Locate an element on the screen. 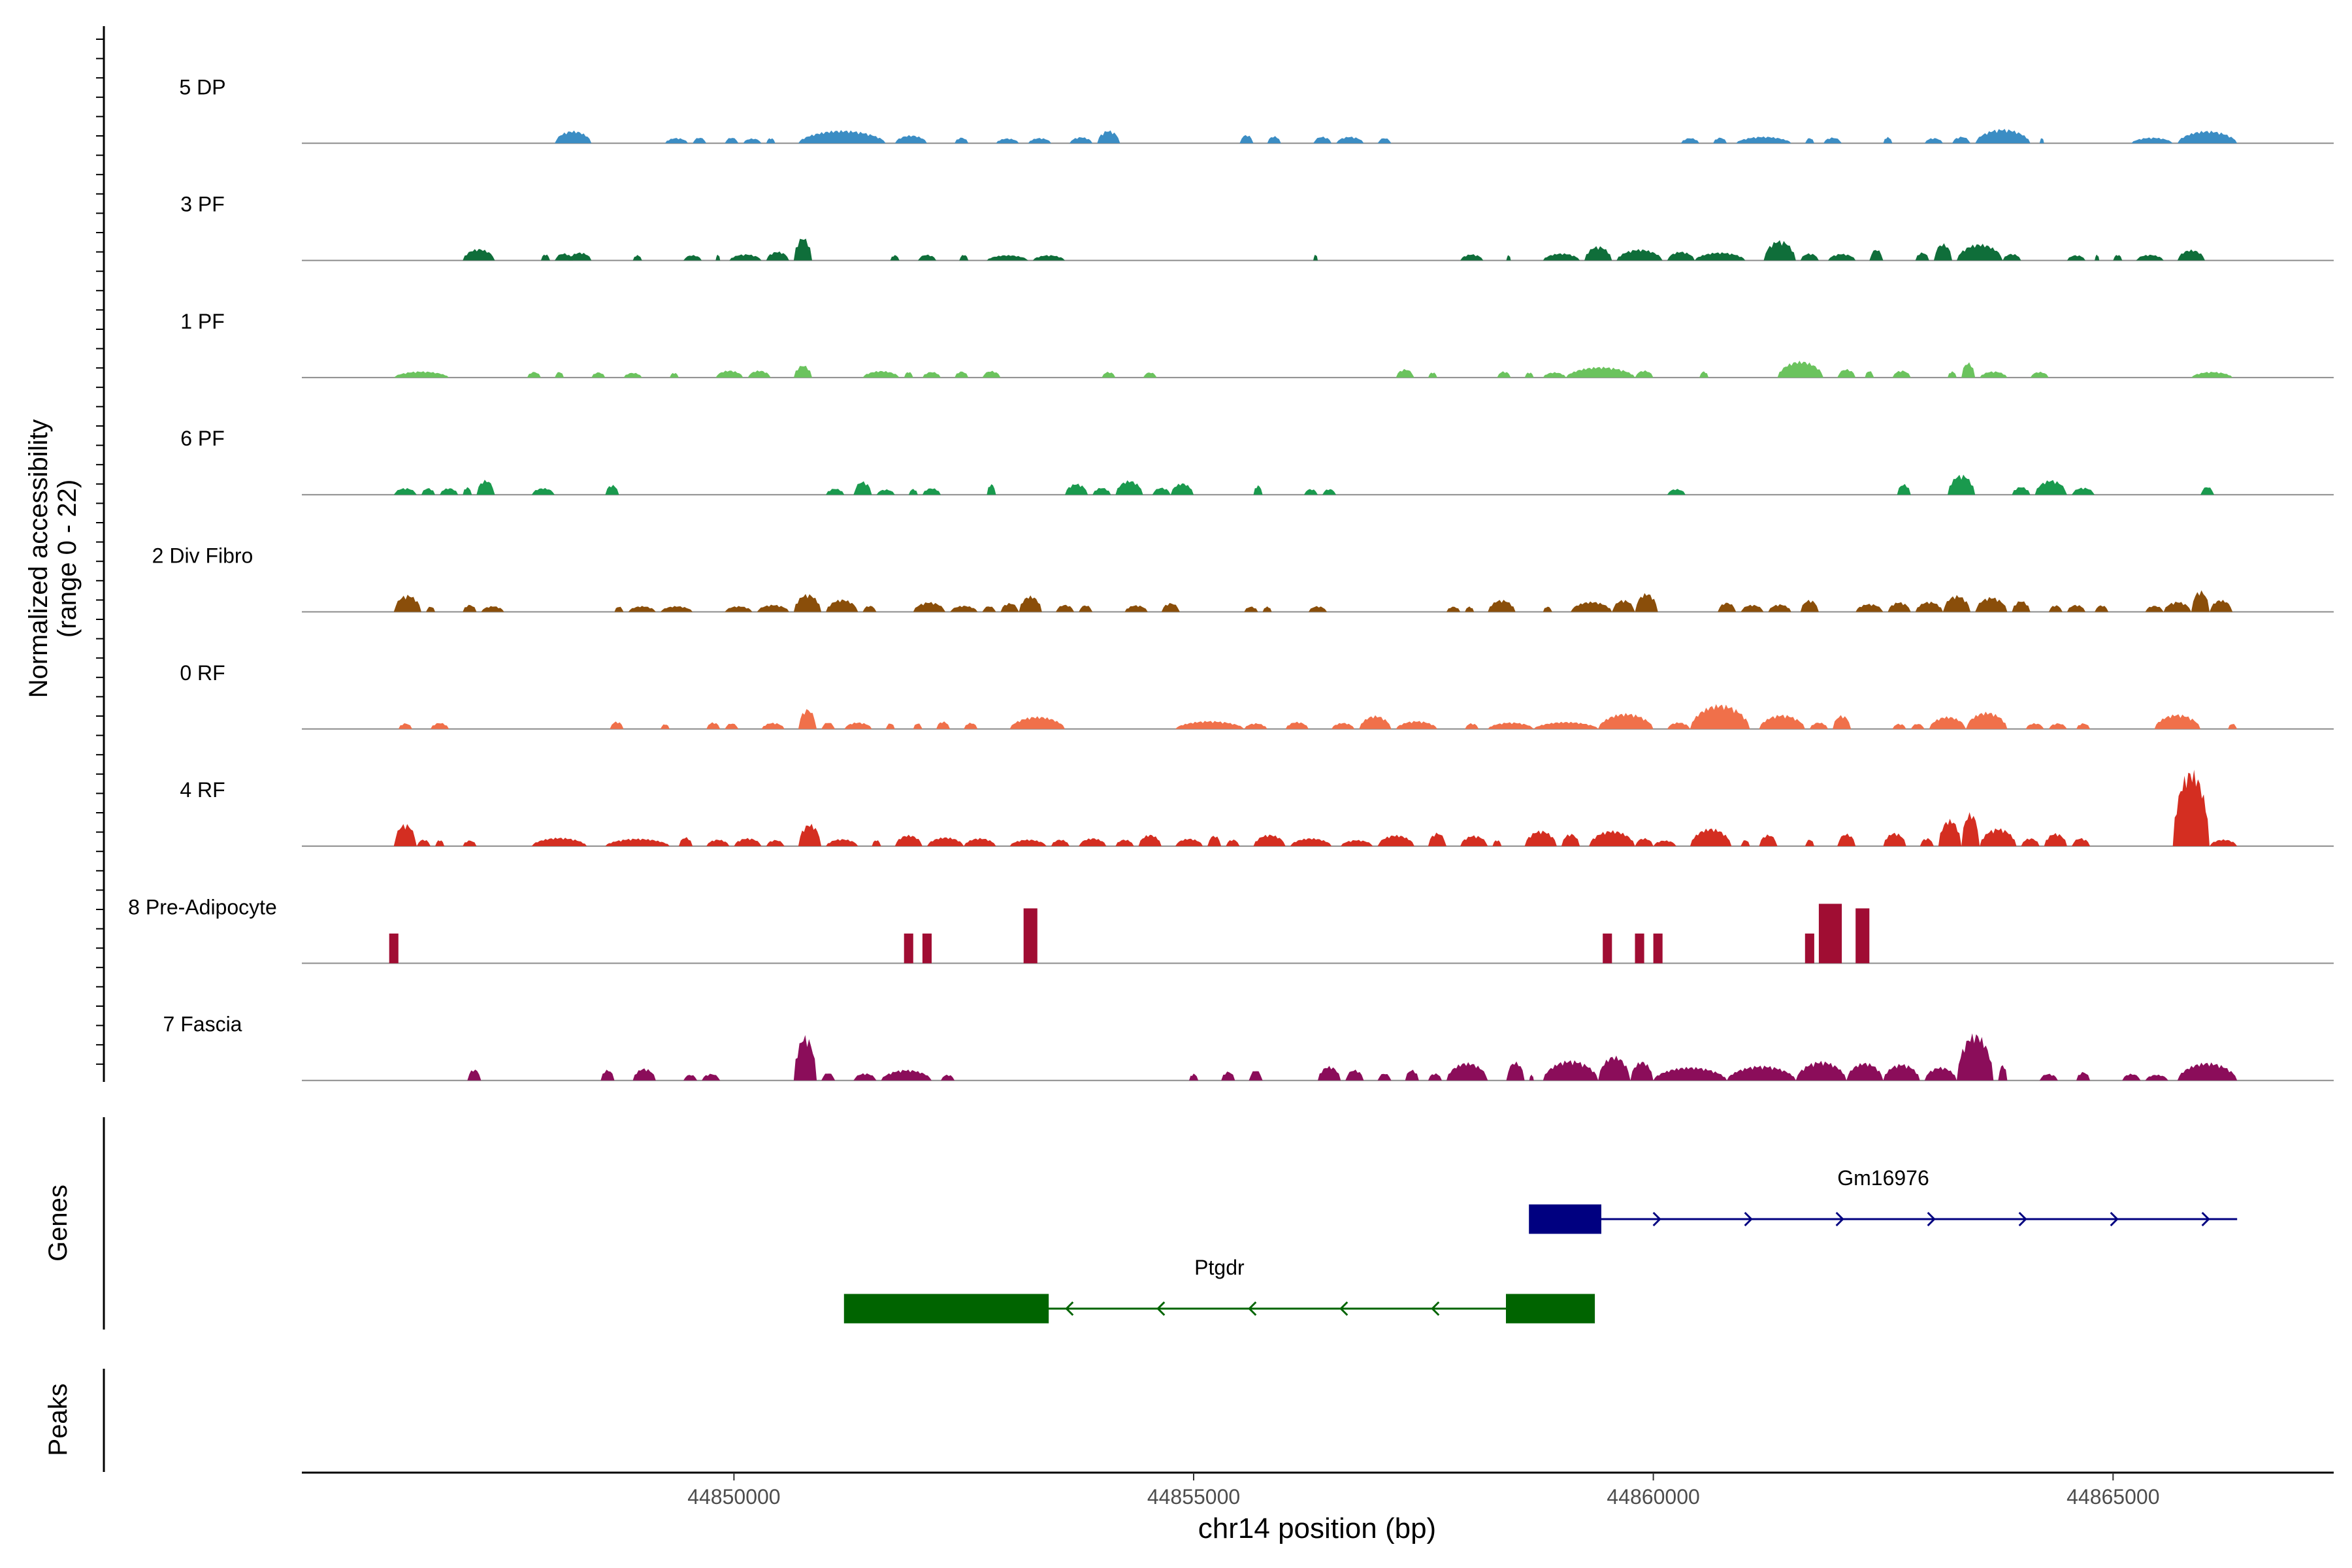  genes-panel-label: Genes is located at coordinates (58, 1223).